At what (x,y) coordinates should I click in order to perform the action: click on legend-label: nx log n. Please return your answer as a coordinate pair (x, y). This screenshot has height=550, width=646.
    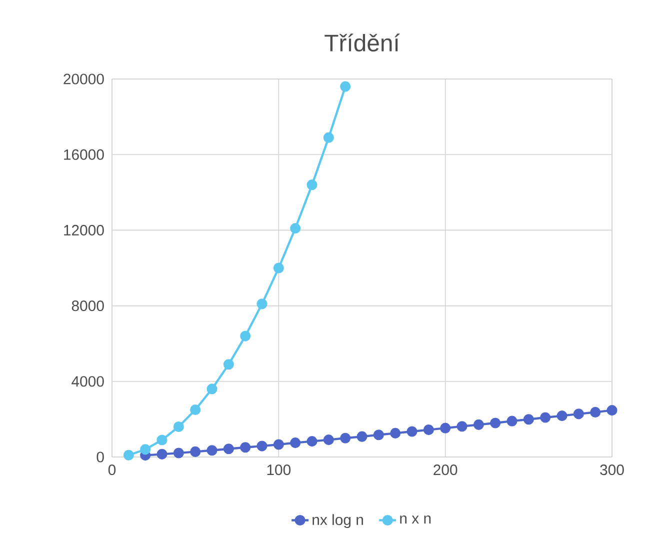
    Looking at the image, I should click on (337, 521).